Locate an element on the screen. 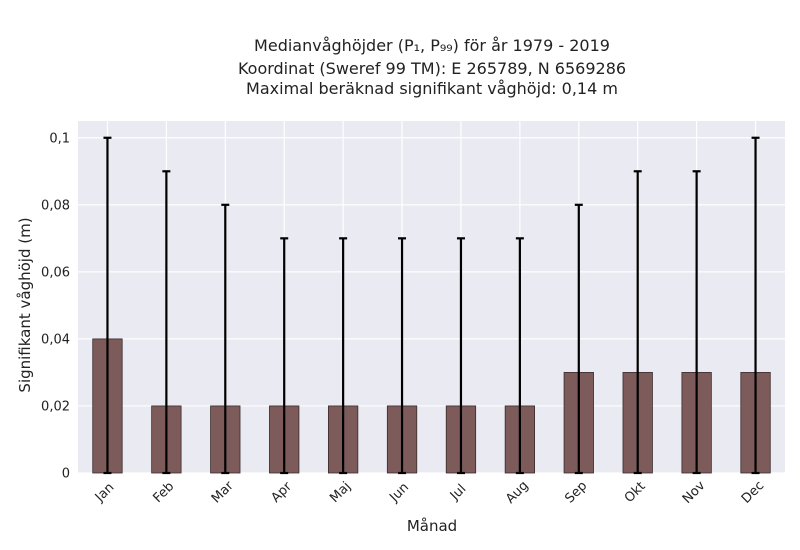 The height and width of the screenshot is (550, 800). error-bar-apr is located at coordinates (284, 356).